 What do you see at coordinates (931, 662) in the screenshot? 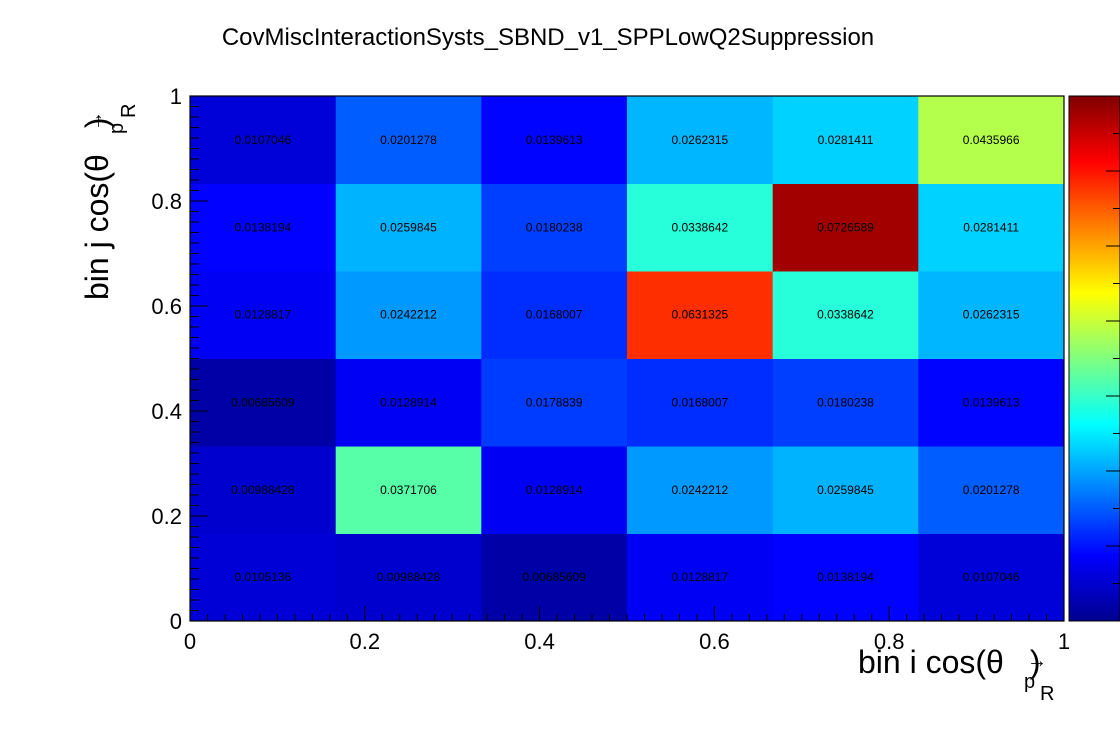
I see `x-axis-label-main: bin i cos(θ` at bounding box center [931, 662].